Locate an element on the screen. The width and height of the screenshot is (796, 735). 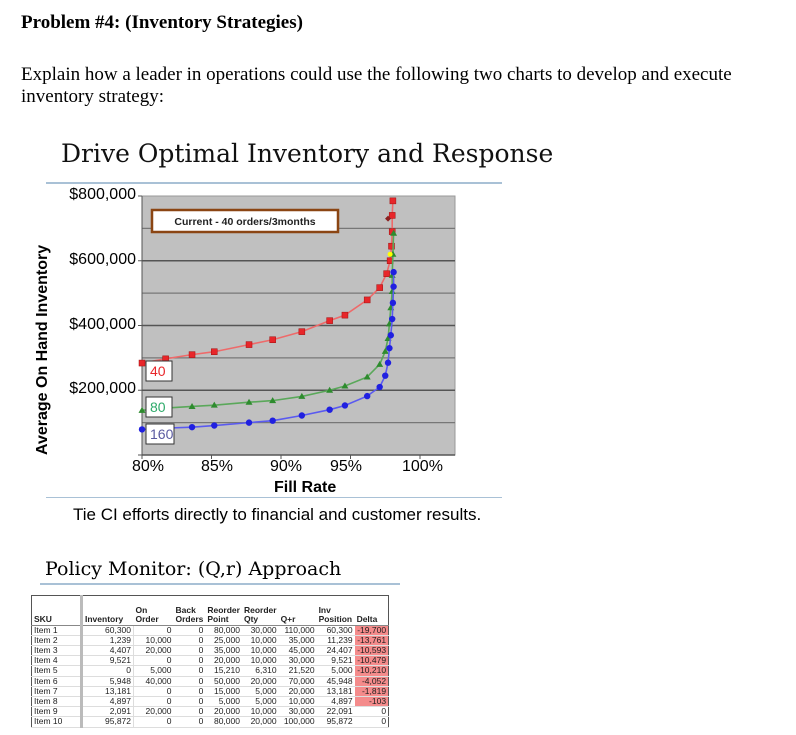
x-axis-label: Fill Rate is located at coordinates (305, 487).